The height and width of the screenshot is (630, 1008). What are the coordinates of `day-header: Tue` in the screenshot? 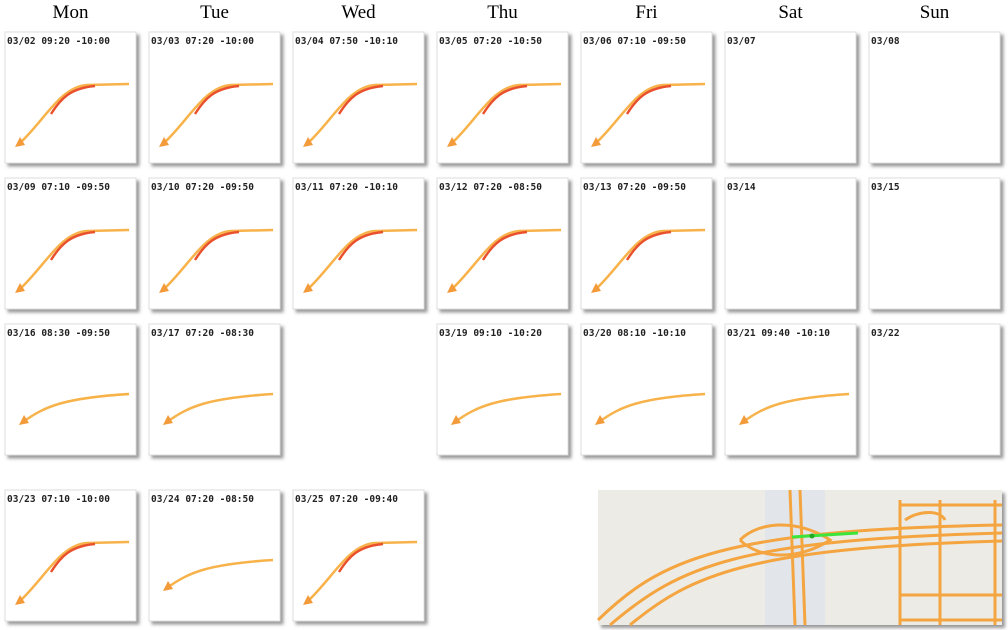 It's located at (214, 12).